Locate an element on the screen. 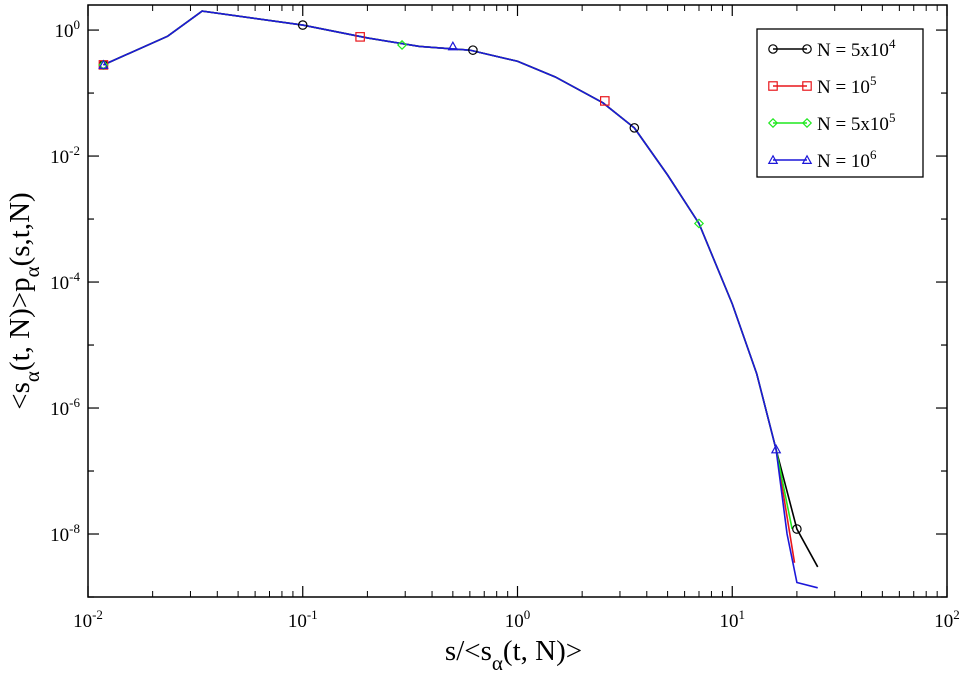  y-tick-label: 10⁻⁸ is located at coordinates (65, 533).